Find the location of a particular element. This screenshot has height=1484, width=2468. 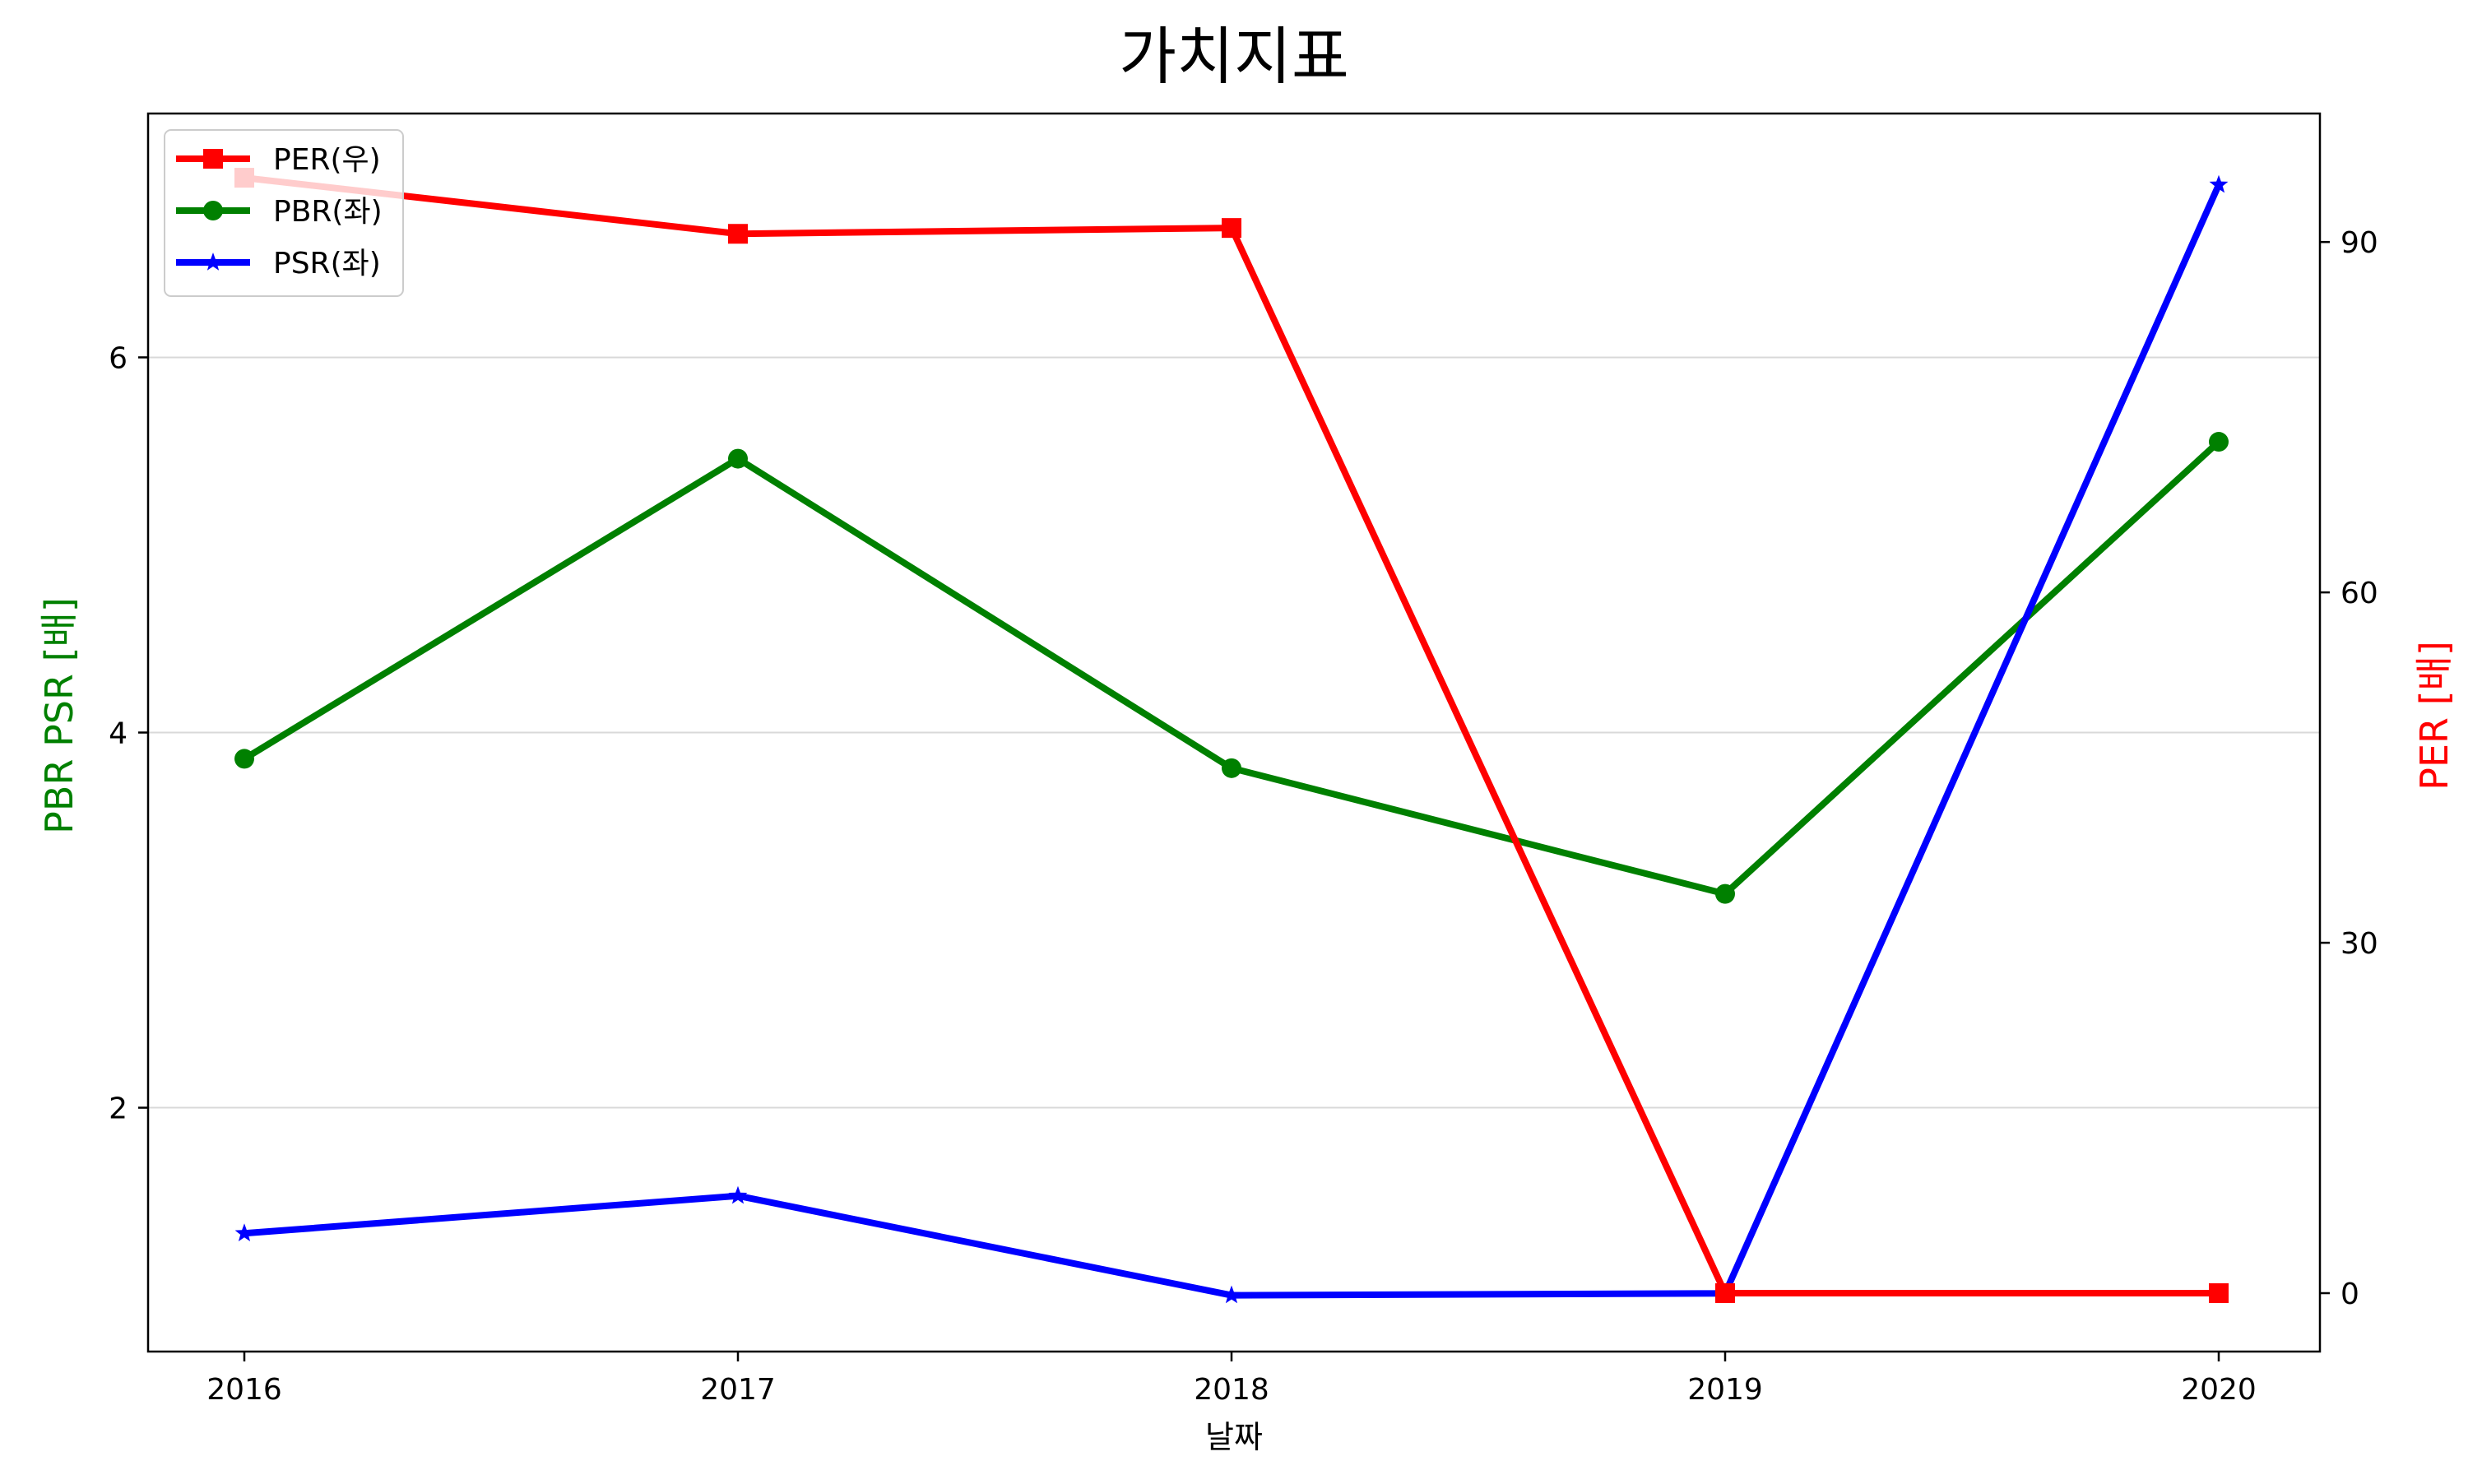

legend-entry: PSR(좌) is located at coordinates (278, 264).